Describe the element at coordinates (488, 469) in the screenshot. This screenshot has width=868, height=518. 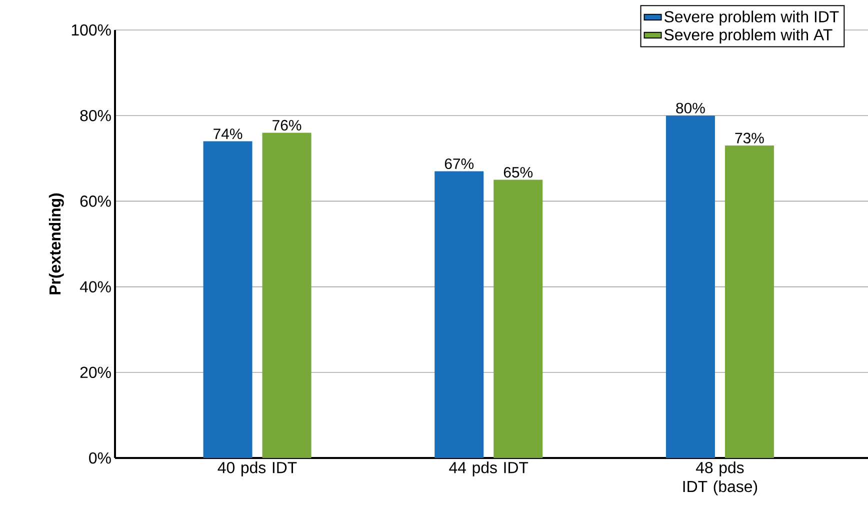
I see `x-tick-label: 44 pds IDT` at that location.